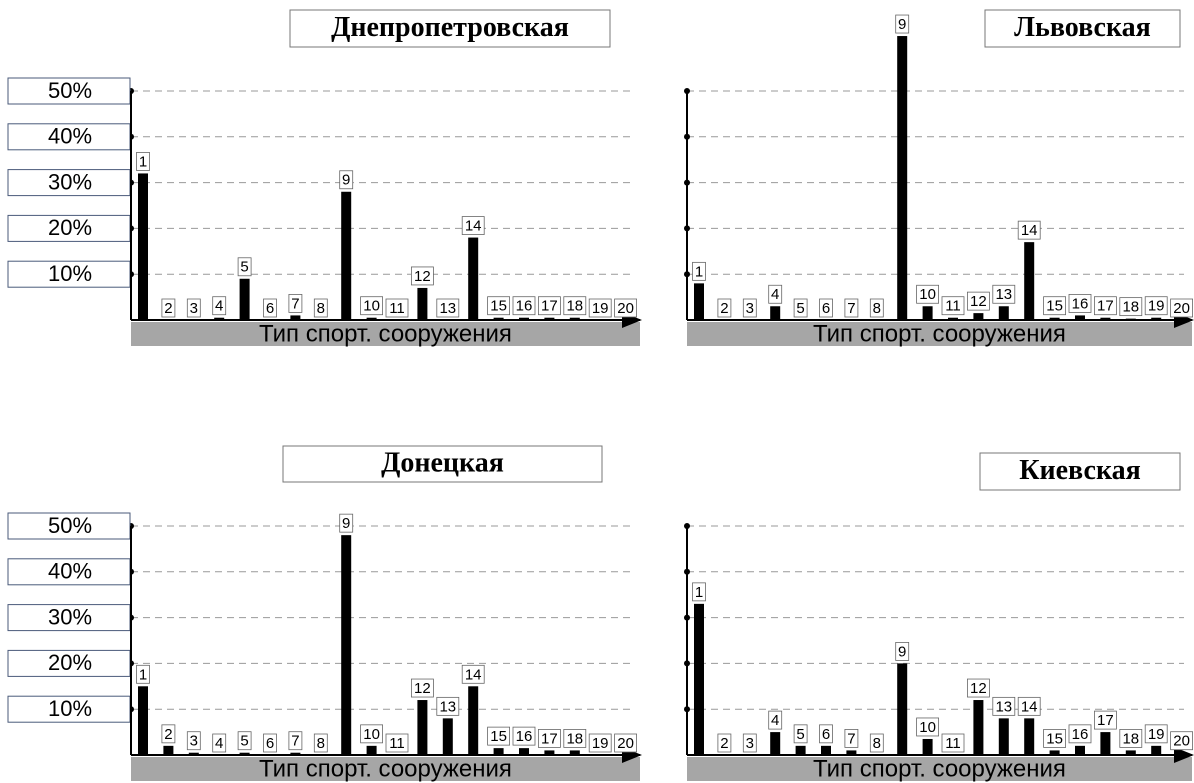 This screenshot has width=1194, height=783. I want to click on y-tick-label: 10%, so click(70, 273).